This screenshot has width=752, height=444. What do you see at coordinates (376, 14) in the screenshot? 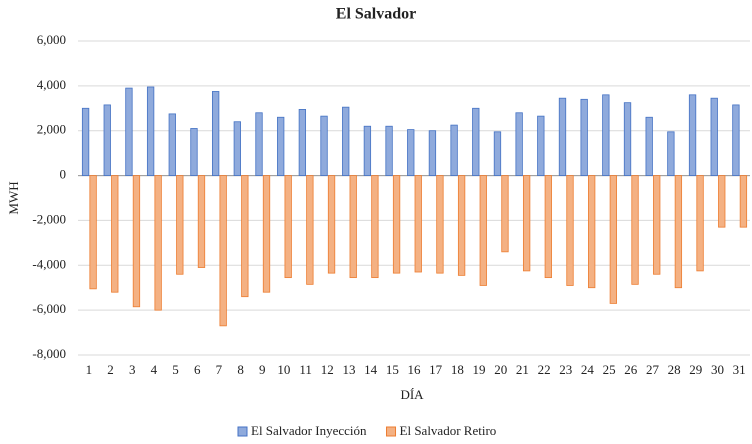
I see `chart-title: El Salvador` at bounding box center [376, 14].